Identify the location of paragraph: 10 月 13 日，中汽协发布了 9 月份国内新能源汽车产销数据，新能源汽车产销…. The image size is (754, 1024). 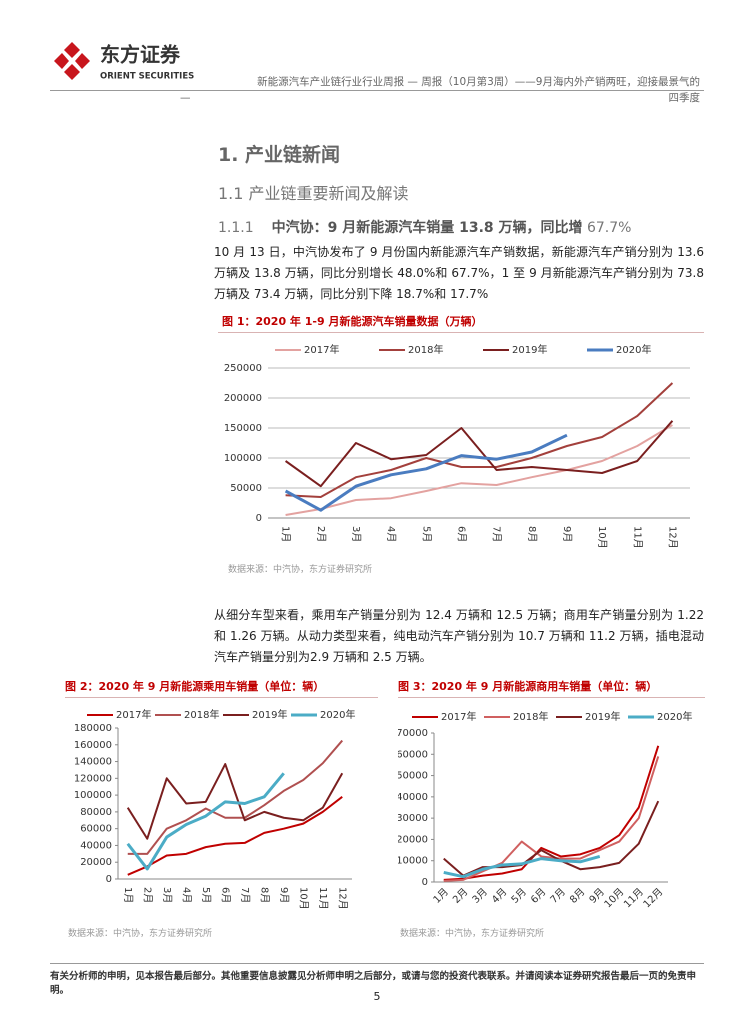
(459, 273).